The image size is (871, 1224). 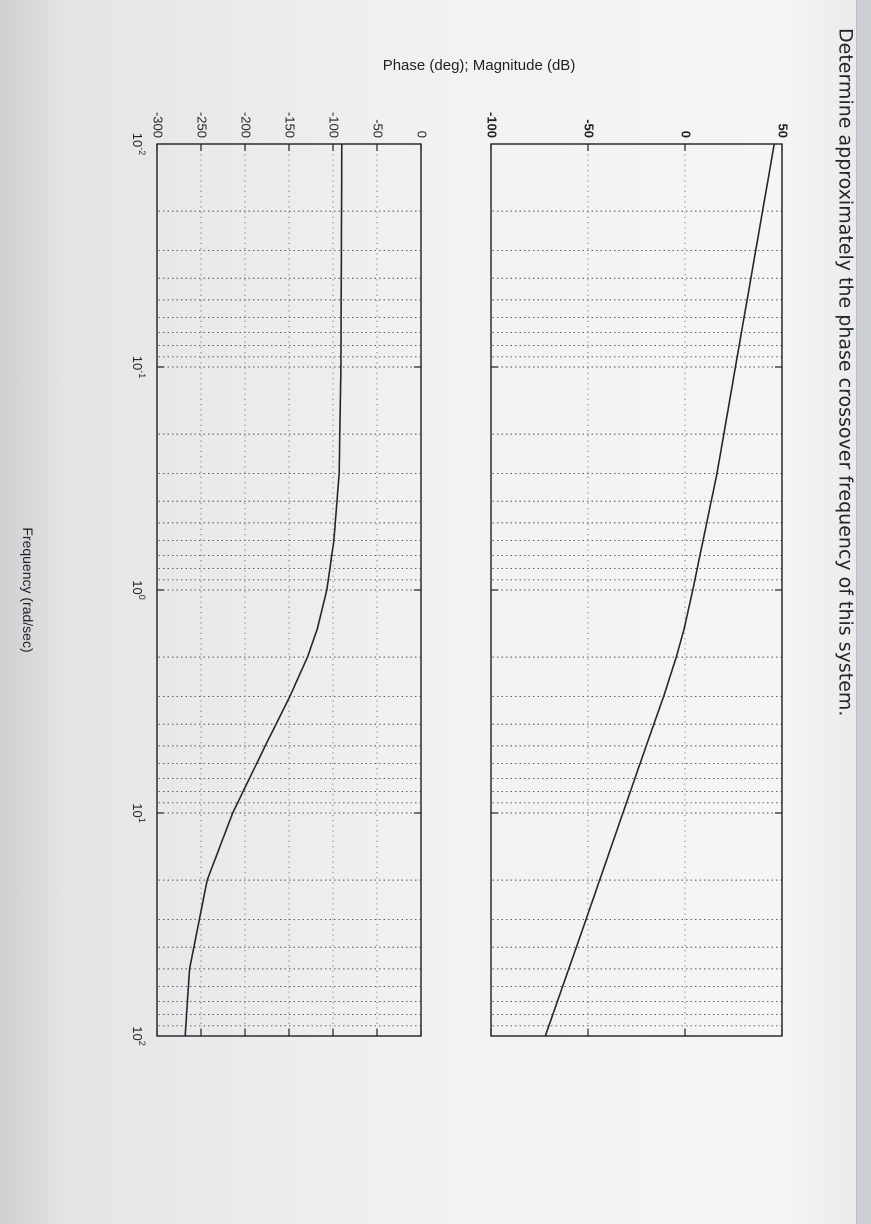 What do you see at coordinates (863, 612) in the screenshot?
I see `scrollbar-track` at bounding box center [863, 612].